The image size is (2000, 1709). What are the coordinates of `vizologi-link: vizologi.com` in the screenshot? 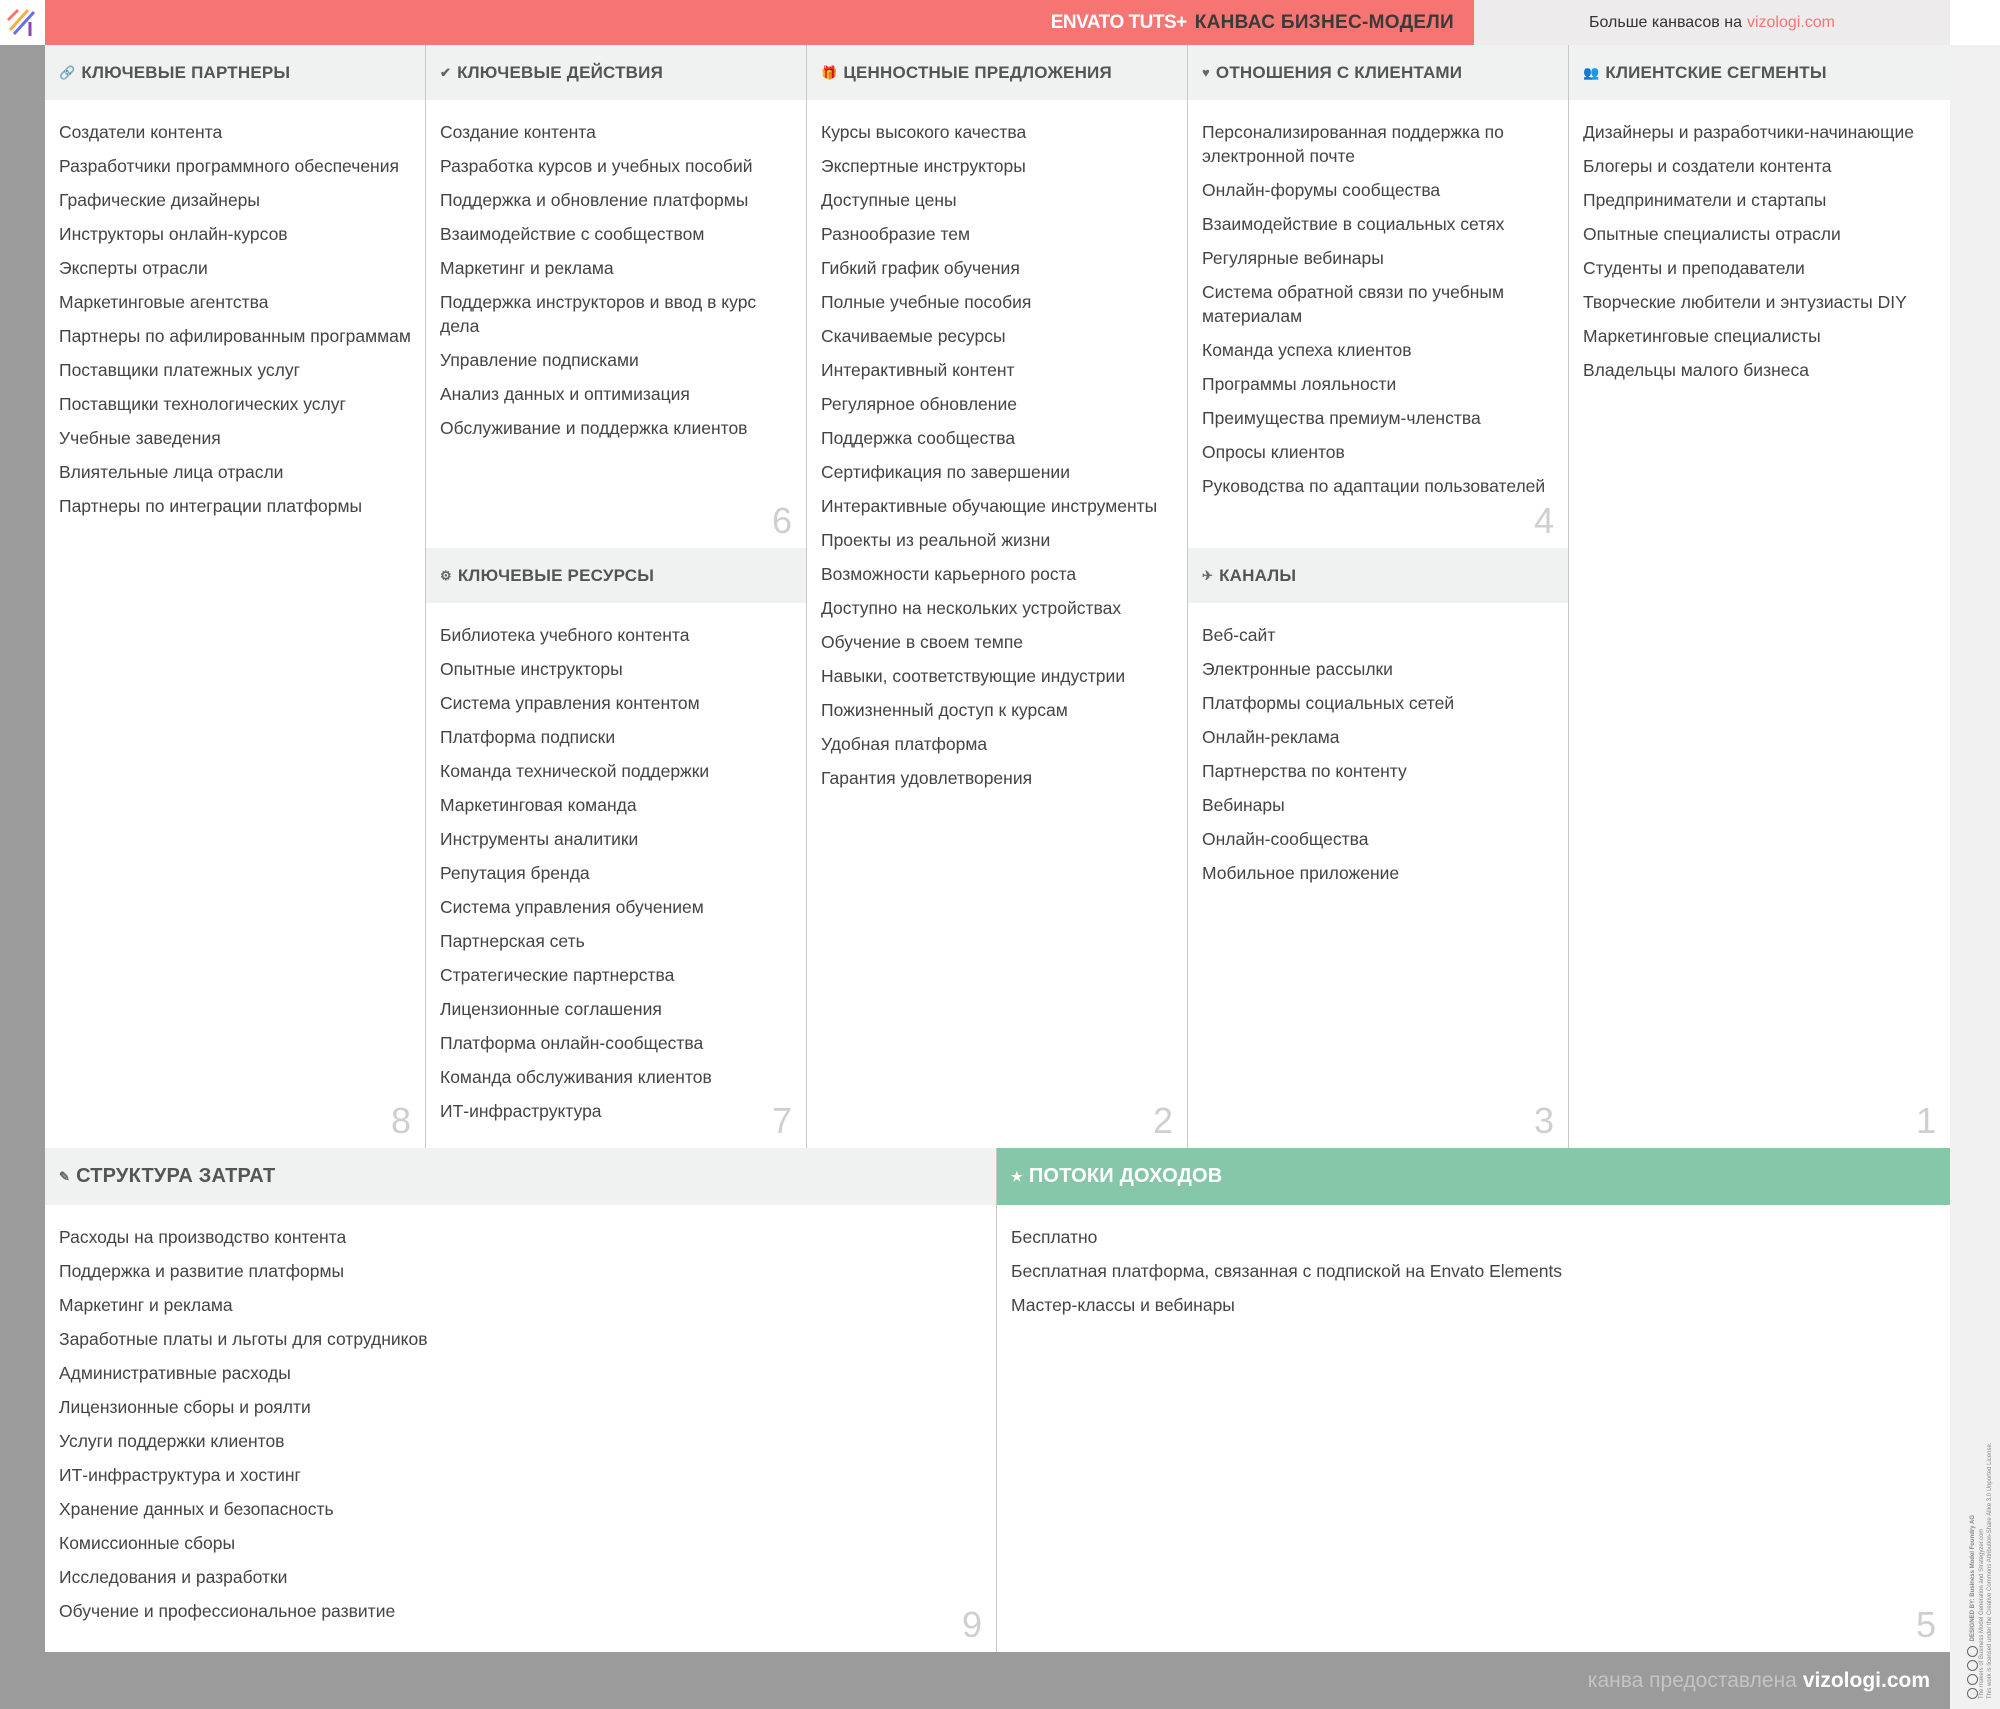 It's located at (1790, 22).